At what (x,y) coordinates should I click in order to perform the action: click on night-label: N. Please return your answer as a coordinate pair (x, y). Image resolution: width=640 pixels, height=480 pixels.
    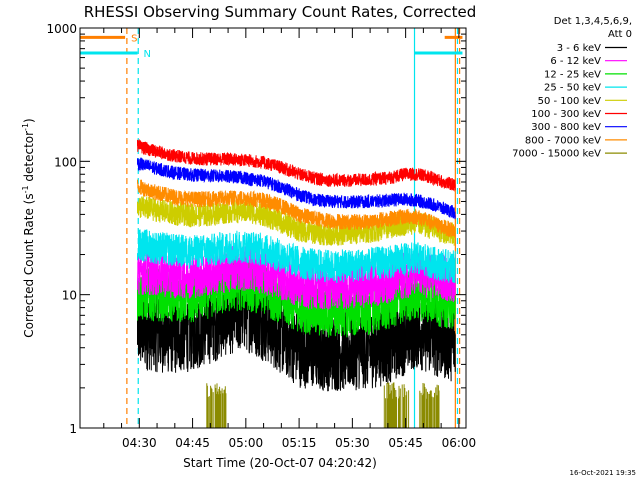
    Looking at the image, I should click on (147, 54).